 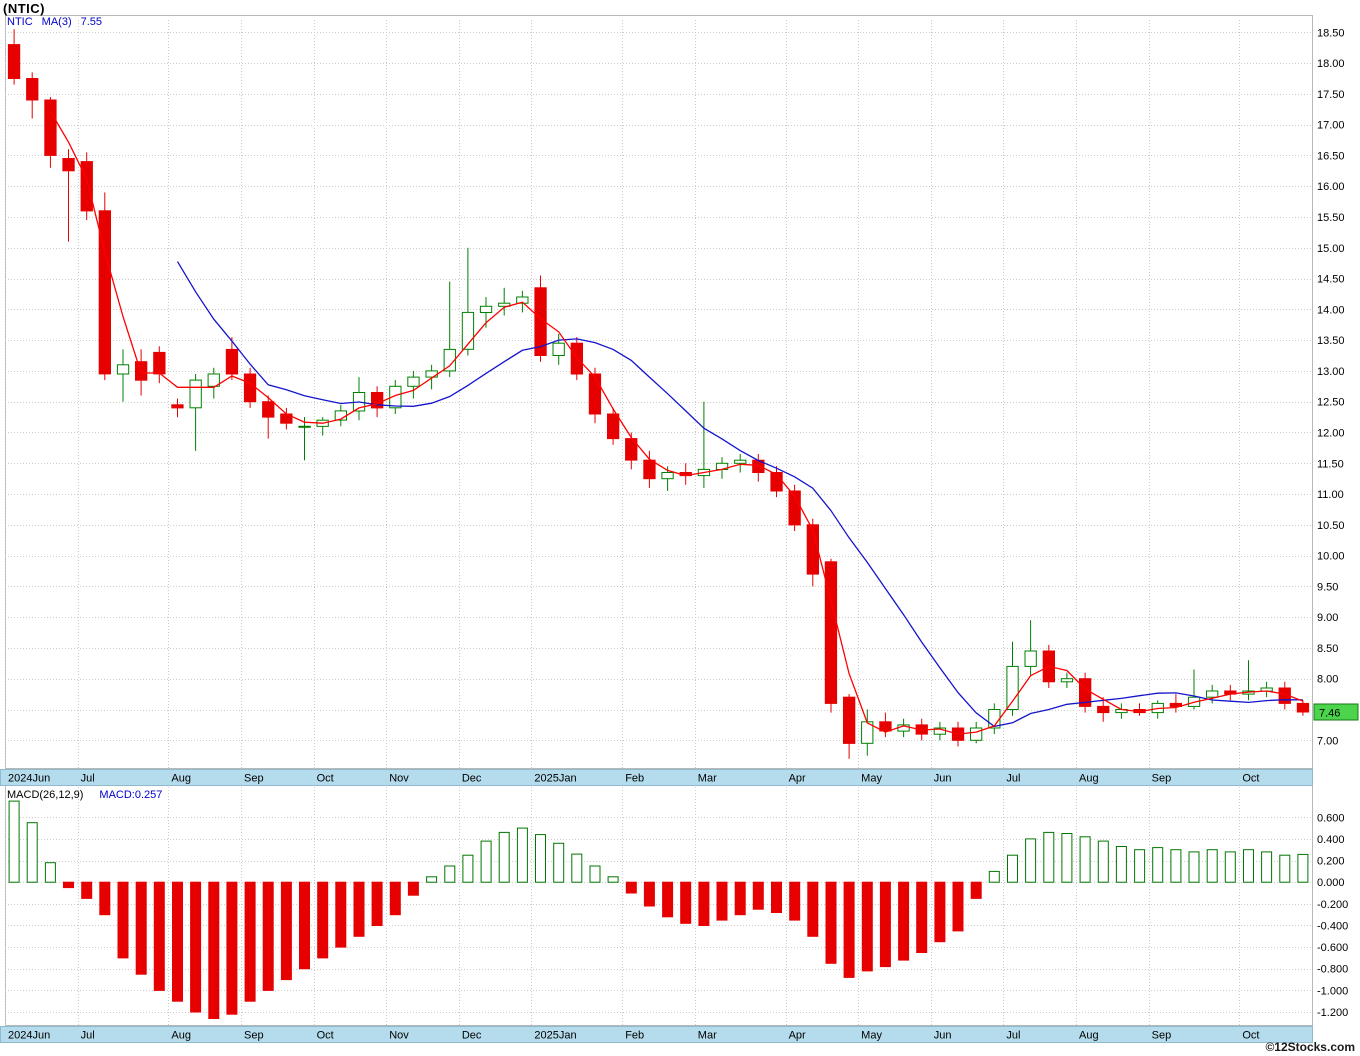 What do you see at coordinates (1331, 187) in the screenshot?
I see `svg-text: 16.00` at bounding box center [1331, 187].